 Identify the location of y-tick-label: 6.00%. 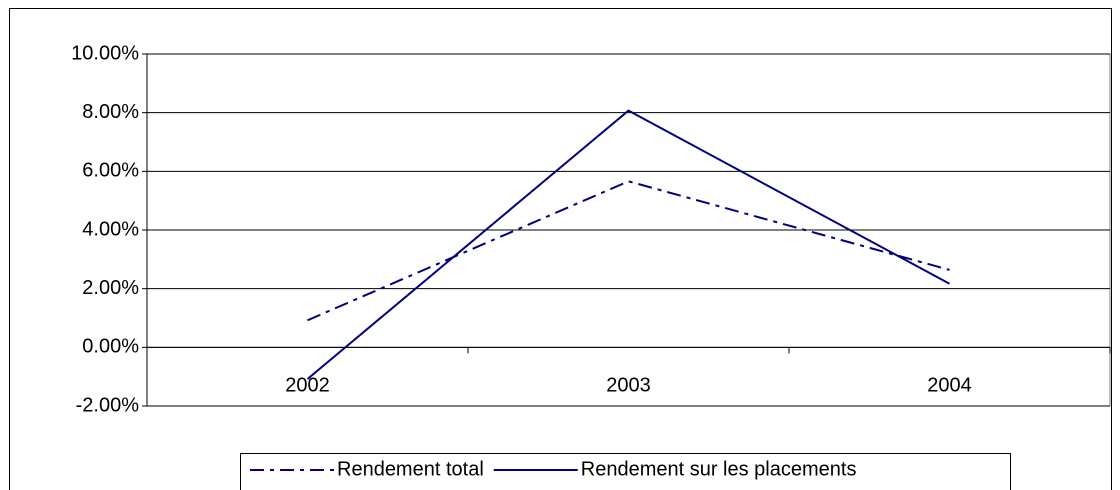
(110, 171).